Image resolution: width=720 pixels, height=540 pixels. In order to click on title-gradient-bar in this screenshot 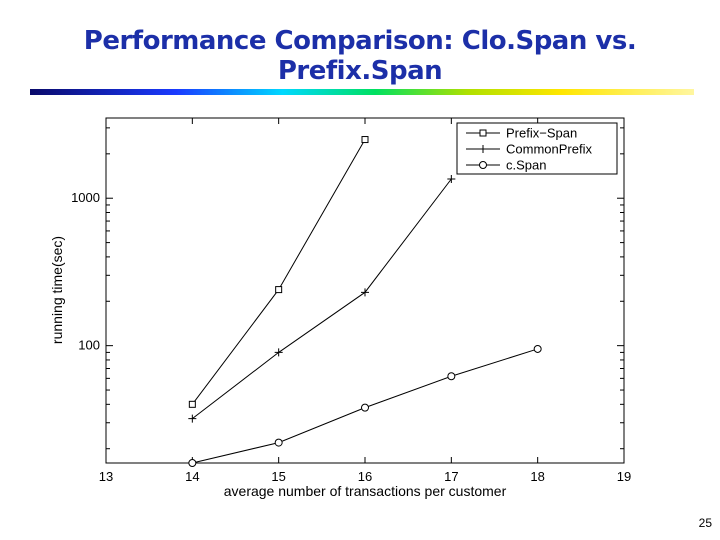, I will do `click(362, 92)`.